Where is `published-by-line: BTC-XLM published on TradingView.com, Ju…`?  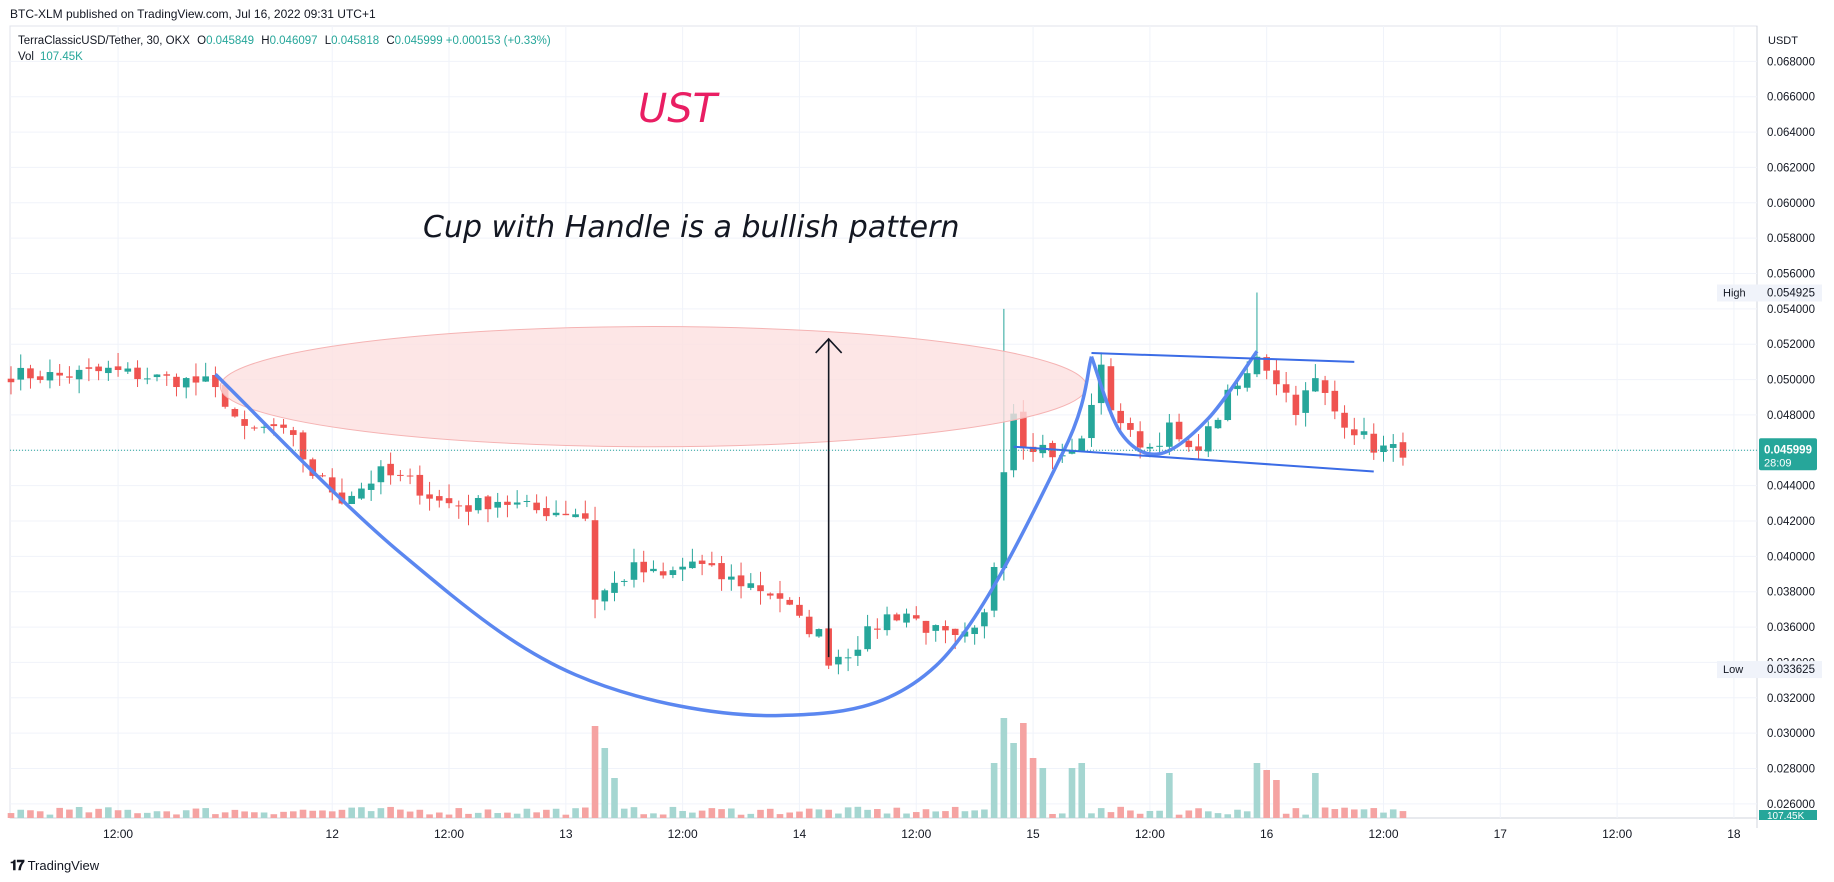
published-by-line: BTC-XLM published on TradingView.com, Ju… is located at coordinates (193, 14).